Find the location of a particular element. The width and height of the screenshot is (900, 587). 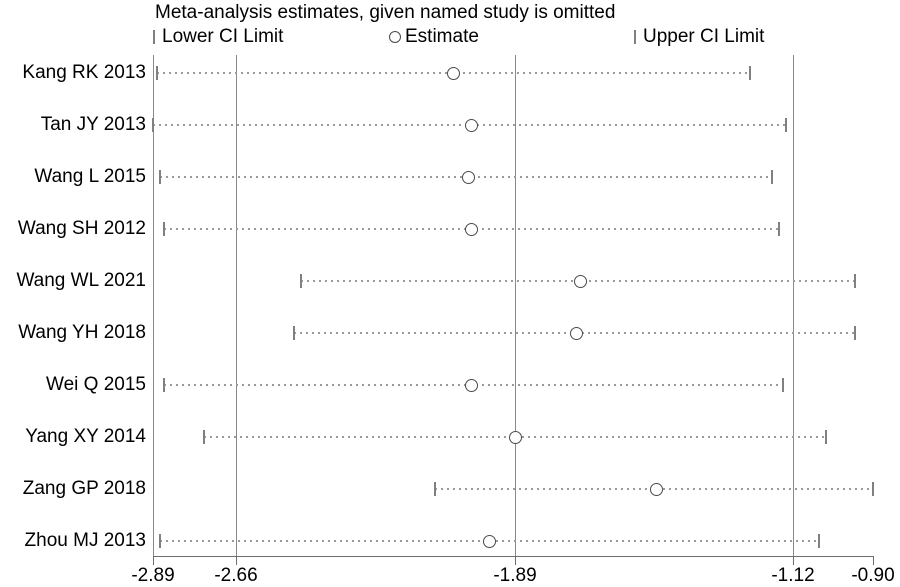

study-label: Wang L 2015 is located at coordinates (90, 176).